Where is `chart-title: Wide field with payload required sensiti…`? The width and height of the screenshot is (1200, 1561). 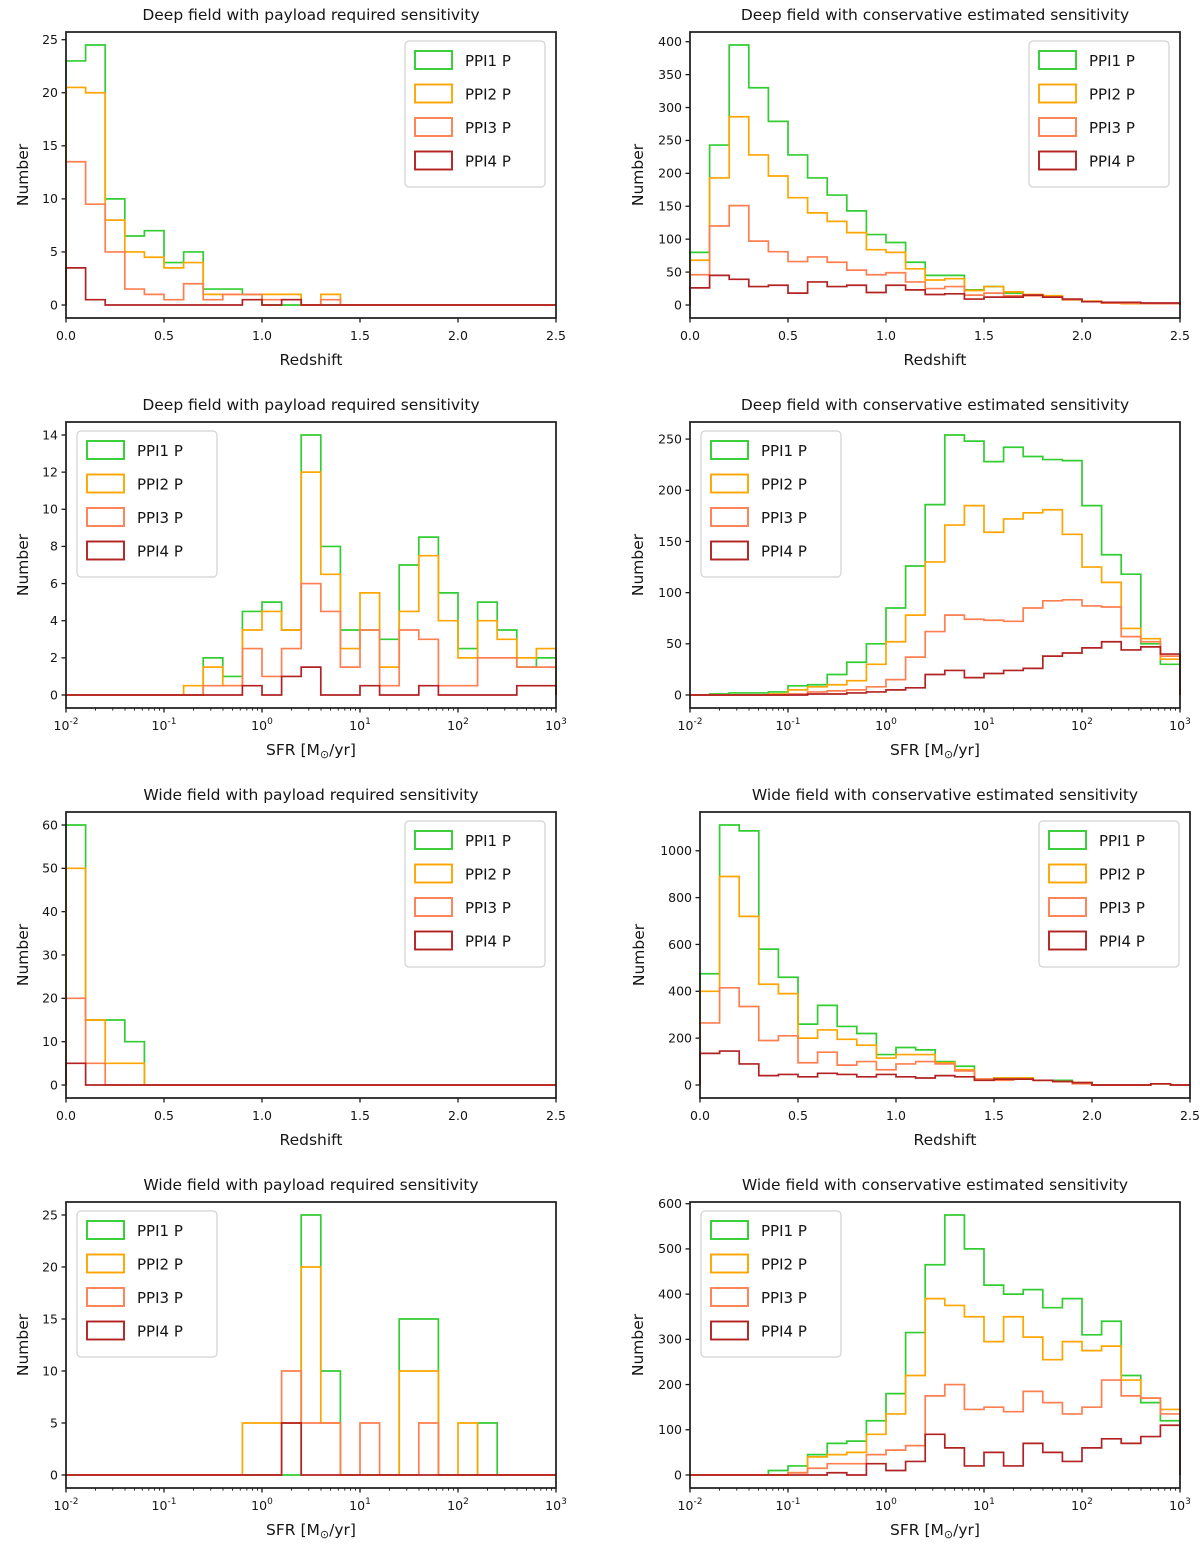 chart-title: Wide field with payload required sensiti… is located at coordinates (310, 1185).